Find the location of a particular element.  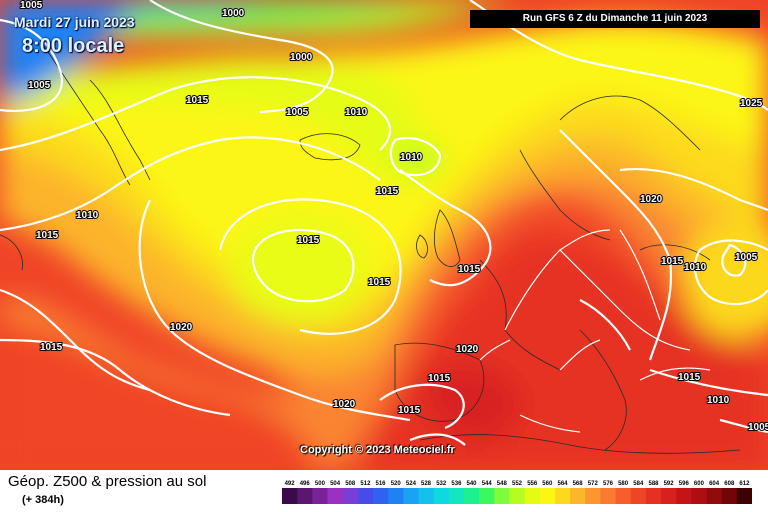

scale-label: 600 is located at coordinates (699, 484).